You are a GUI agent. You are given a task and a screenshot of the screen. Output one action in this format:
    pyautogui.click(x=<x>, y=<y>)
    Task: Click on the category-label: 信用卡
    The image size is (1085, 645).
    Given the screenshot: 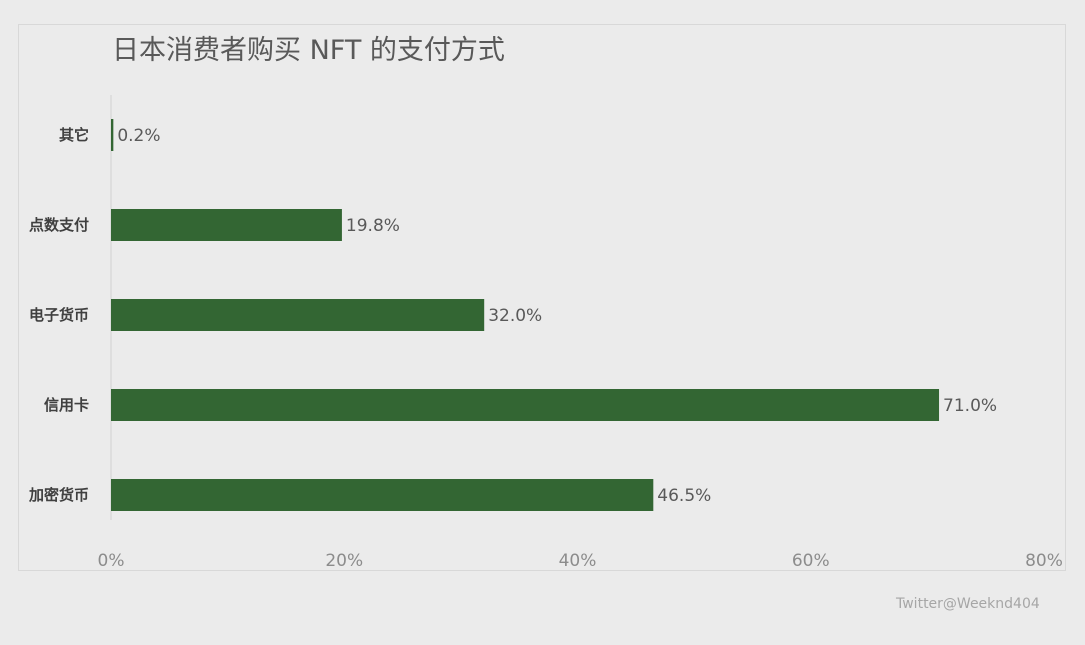 What is the action you would take?
    pyautogui.click(x=66, y=405)
    